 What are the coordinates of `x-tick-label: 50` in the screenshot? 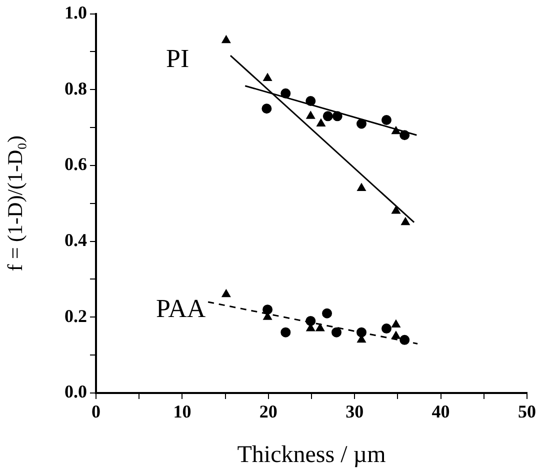 It's located at (527, 411).